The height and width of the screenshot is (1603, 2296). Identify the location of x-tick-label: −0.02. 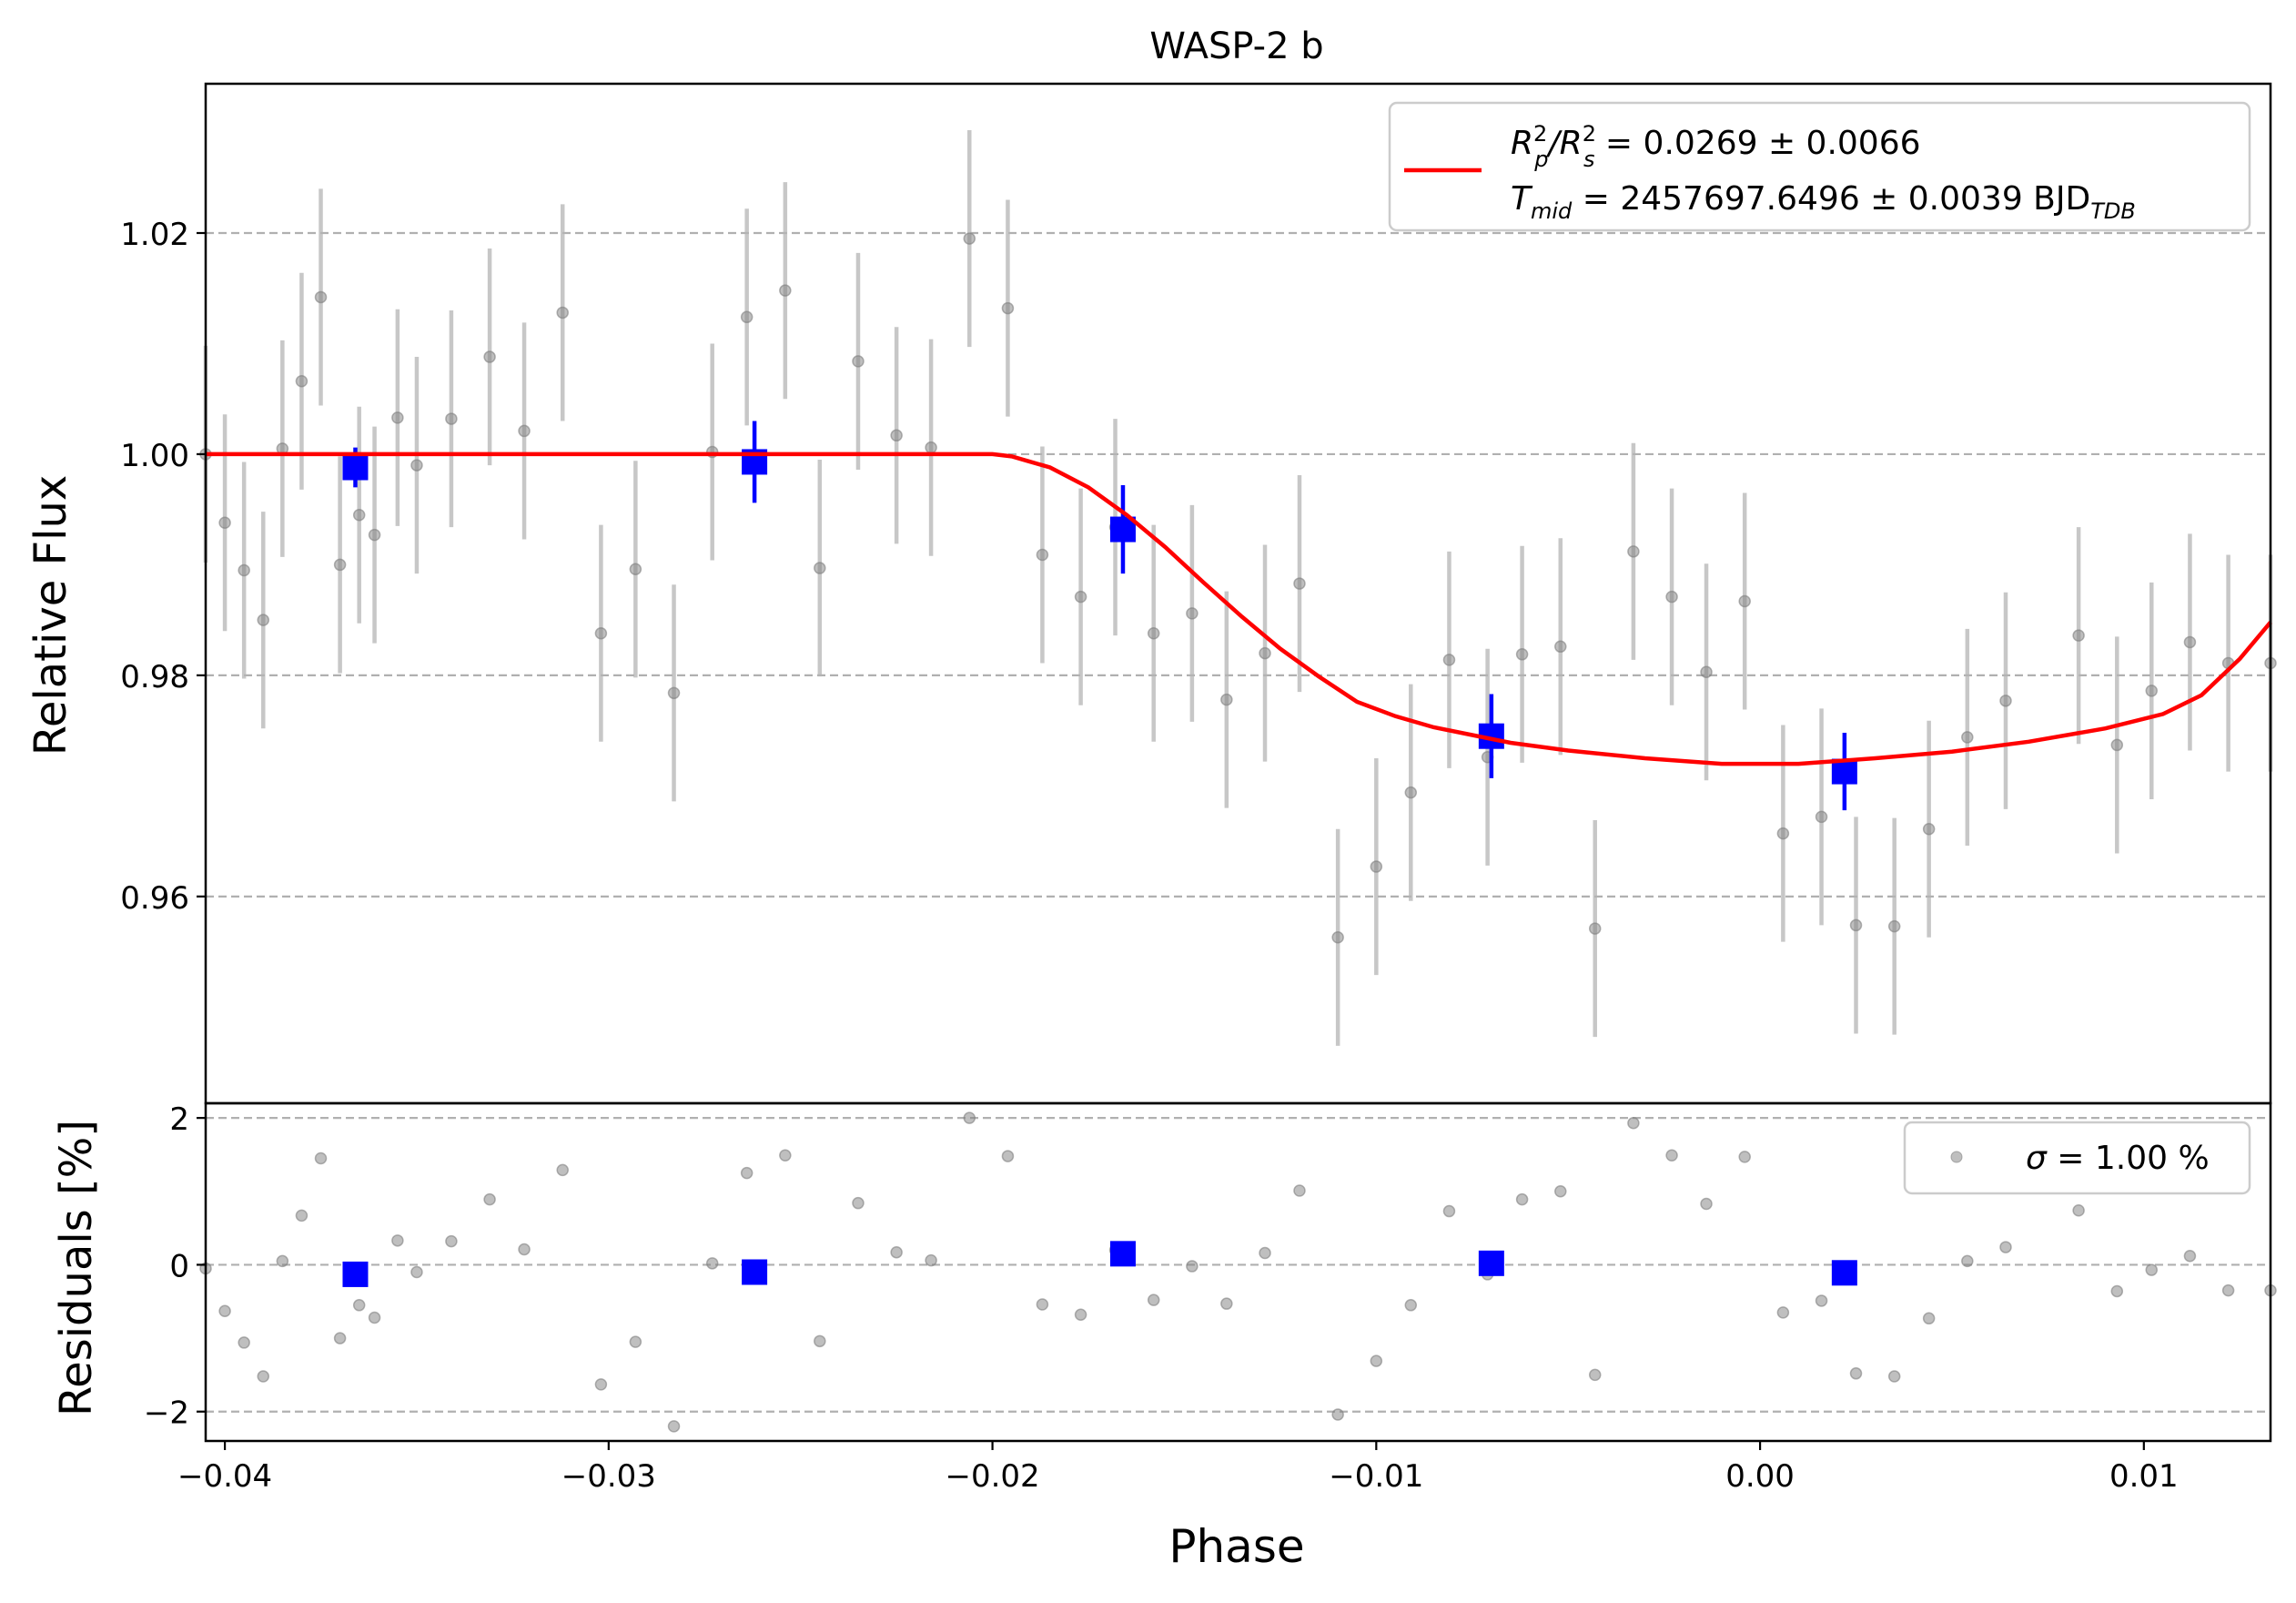
(992, 1476).